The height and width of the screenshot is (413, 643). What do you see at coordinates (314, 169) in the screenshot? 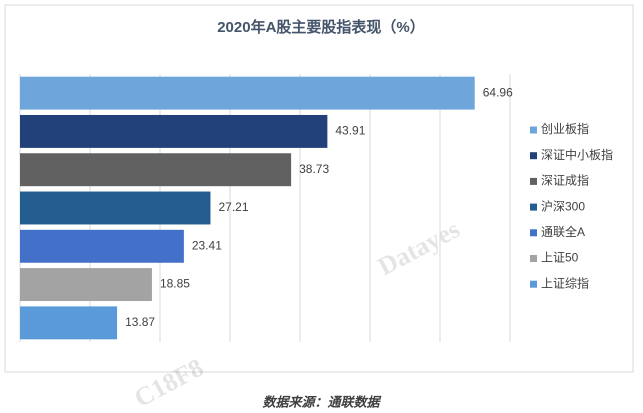
I see `value-label: 38.73` at bounding box center [314, 169].